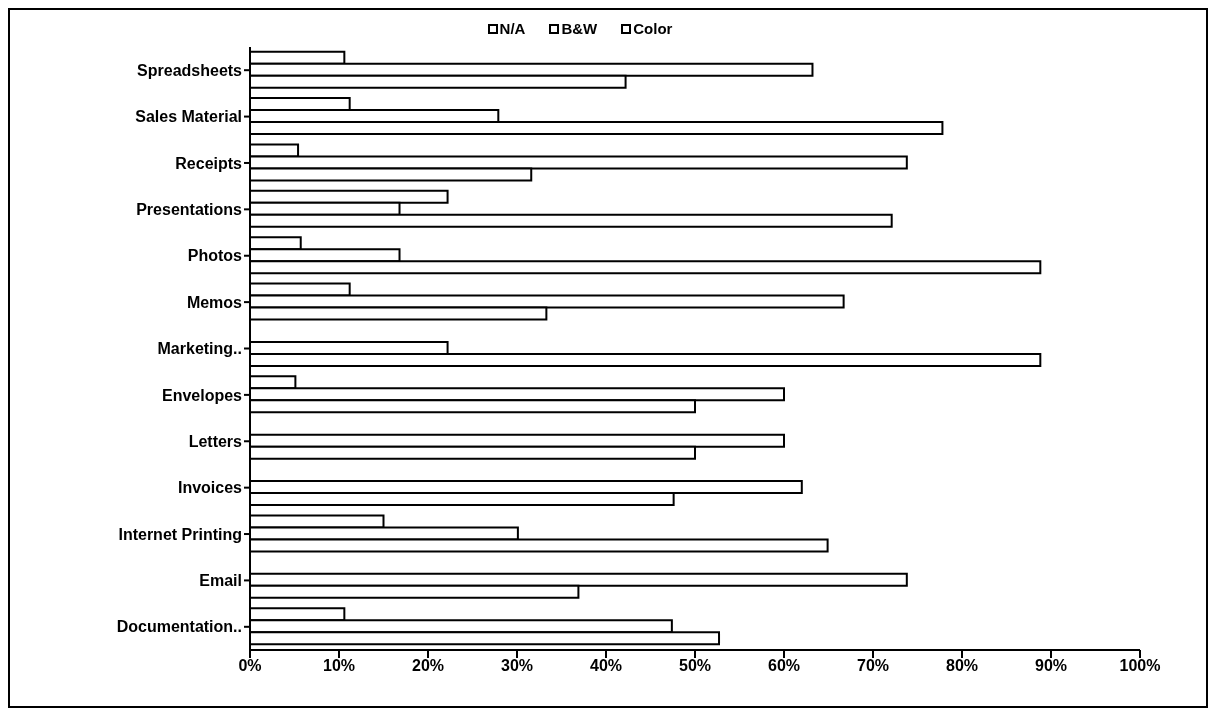 The width and height of the screenshot is (1220, 723). Describe the element at coordinates (180, 534) in the screenshot. I see `y-tick-label: Internet Printing` at that location.